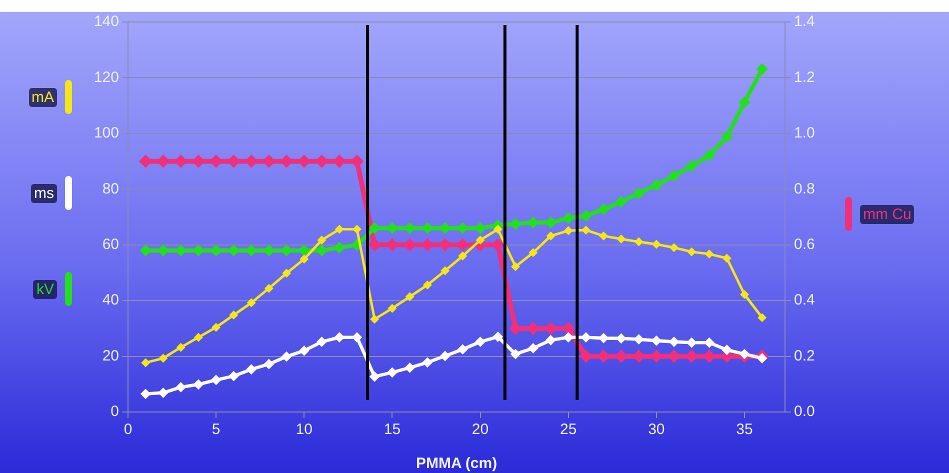 The height and width of the screenshot is (473, 949). What do you see at coordinates (106, 77) in the screenshot?
I see `y-tick-label: 120` at bounding box center [106, 77].